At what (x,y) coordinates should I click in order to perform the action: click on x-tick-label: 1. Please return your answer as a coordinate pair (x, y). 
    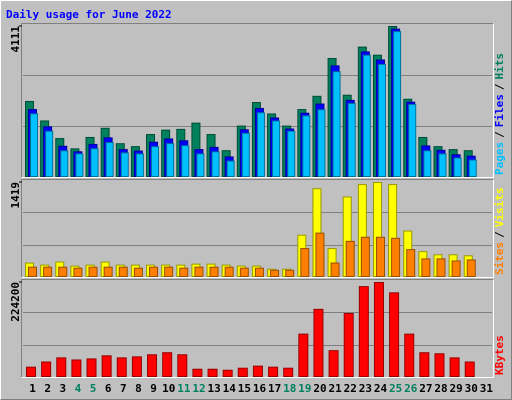
    Looking at the image, I should click on (32, 388).